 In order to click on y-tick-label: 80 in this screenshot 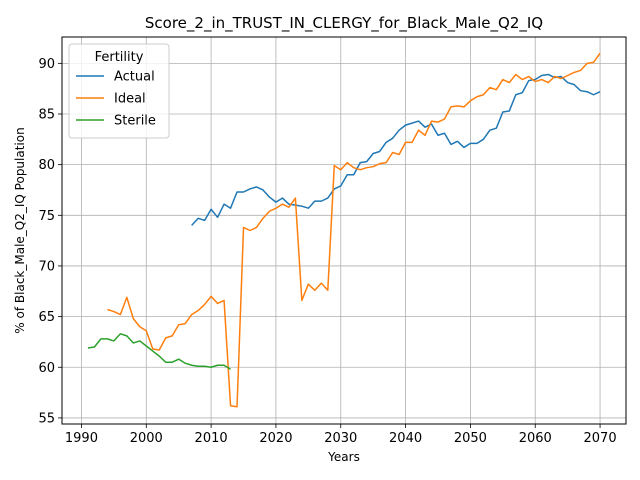, I will do `click(46, 165)`.